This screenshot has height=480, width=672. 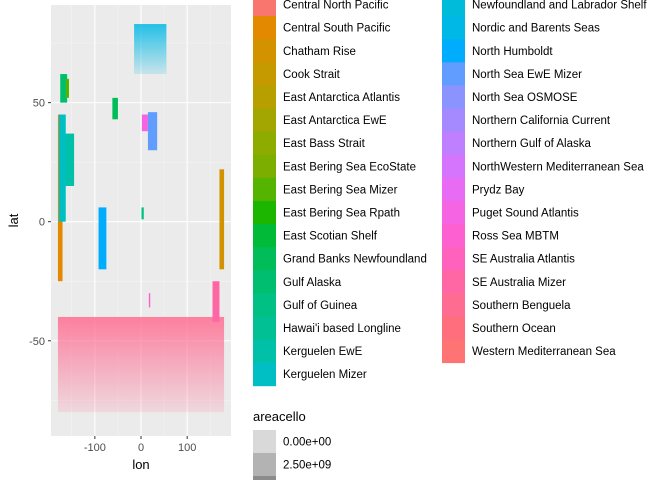 I want to click on legend-label: Kerguelen Mizer, so click(x=325, y=375).